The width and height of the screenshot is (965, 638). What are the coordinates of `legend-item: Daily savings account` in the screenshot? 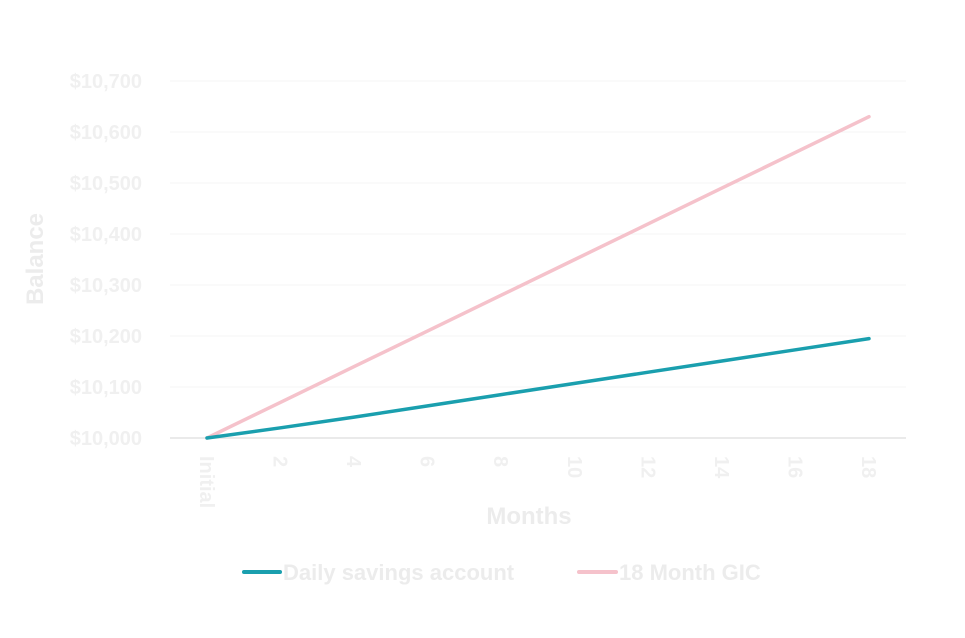 It's located at (378, 572).